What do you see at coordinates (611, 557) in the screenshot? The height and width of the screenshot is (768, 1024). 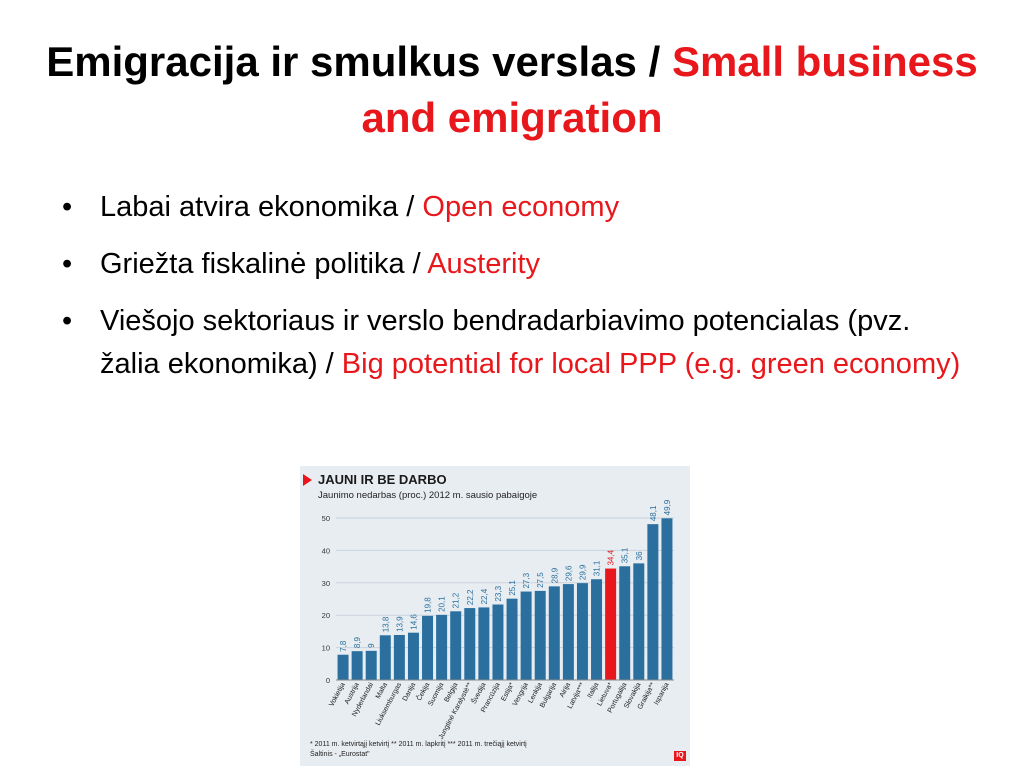 I see `value-label: 34,4` at bounding box center [611, 557].